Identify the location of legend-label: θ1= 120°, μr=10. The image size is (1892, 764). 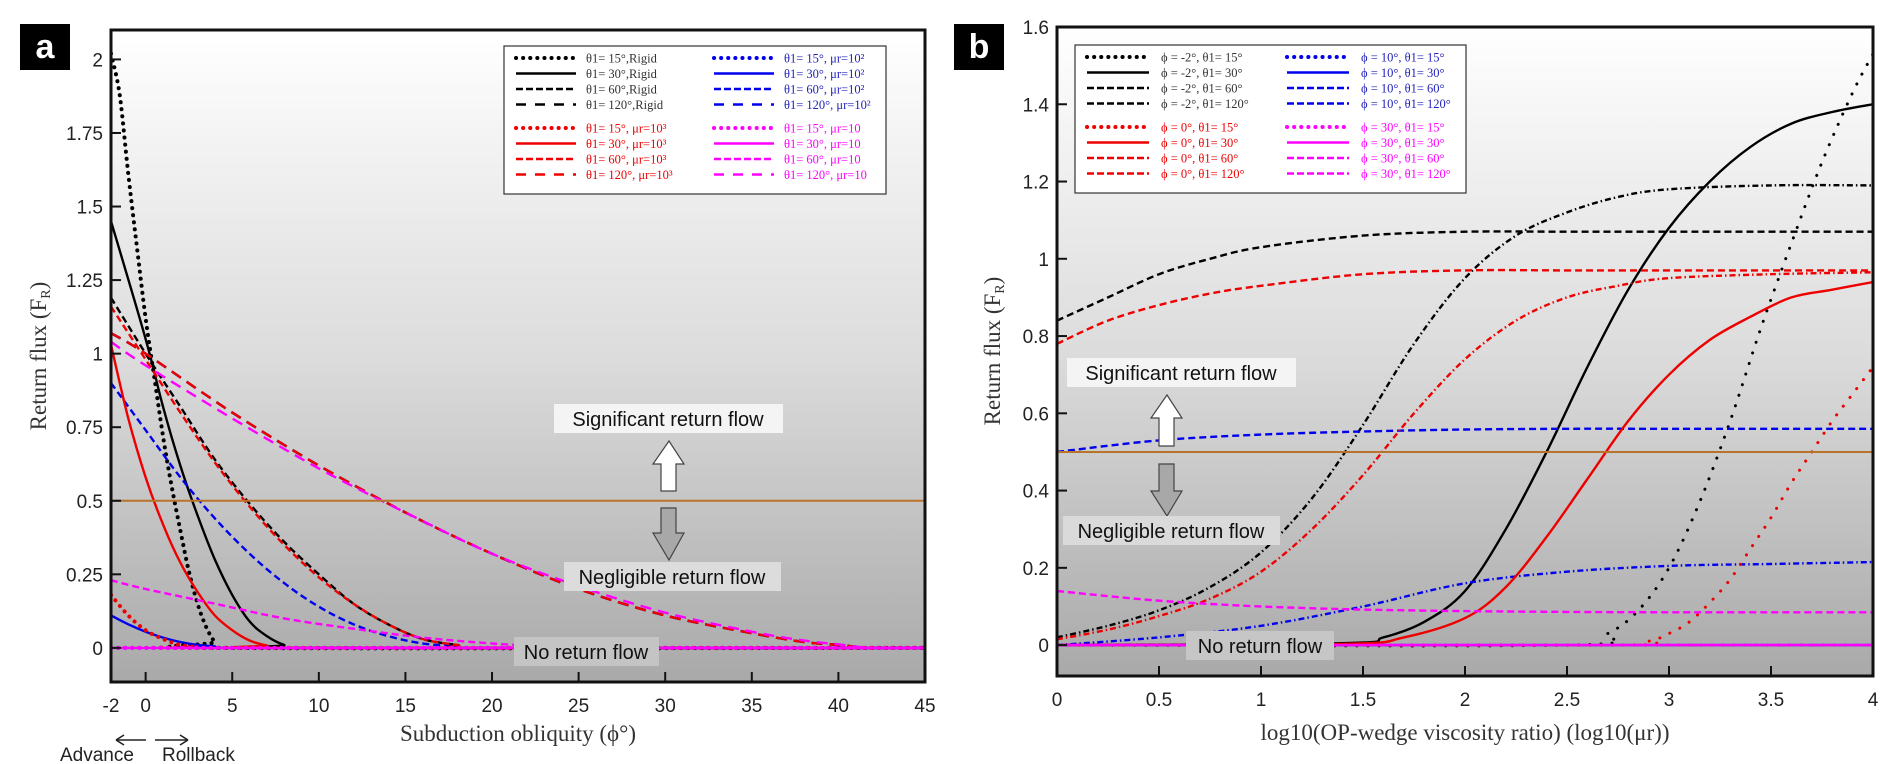
(825, 175).